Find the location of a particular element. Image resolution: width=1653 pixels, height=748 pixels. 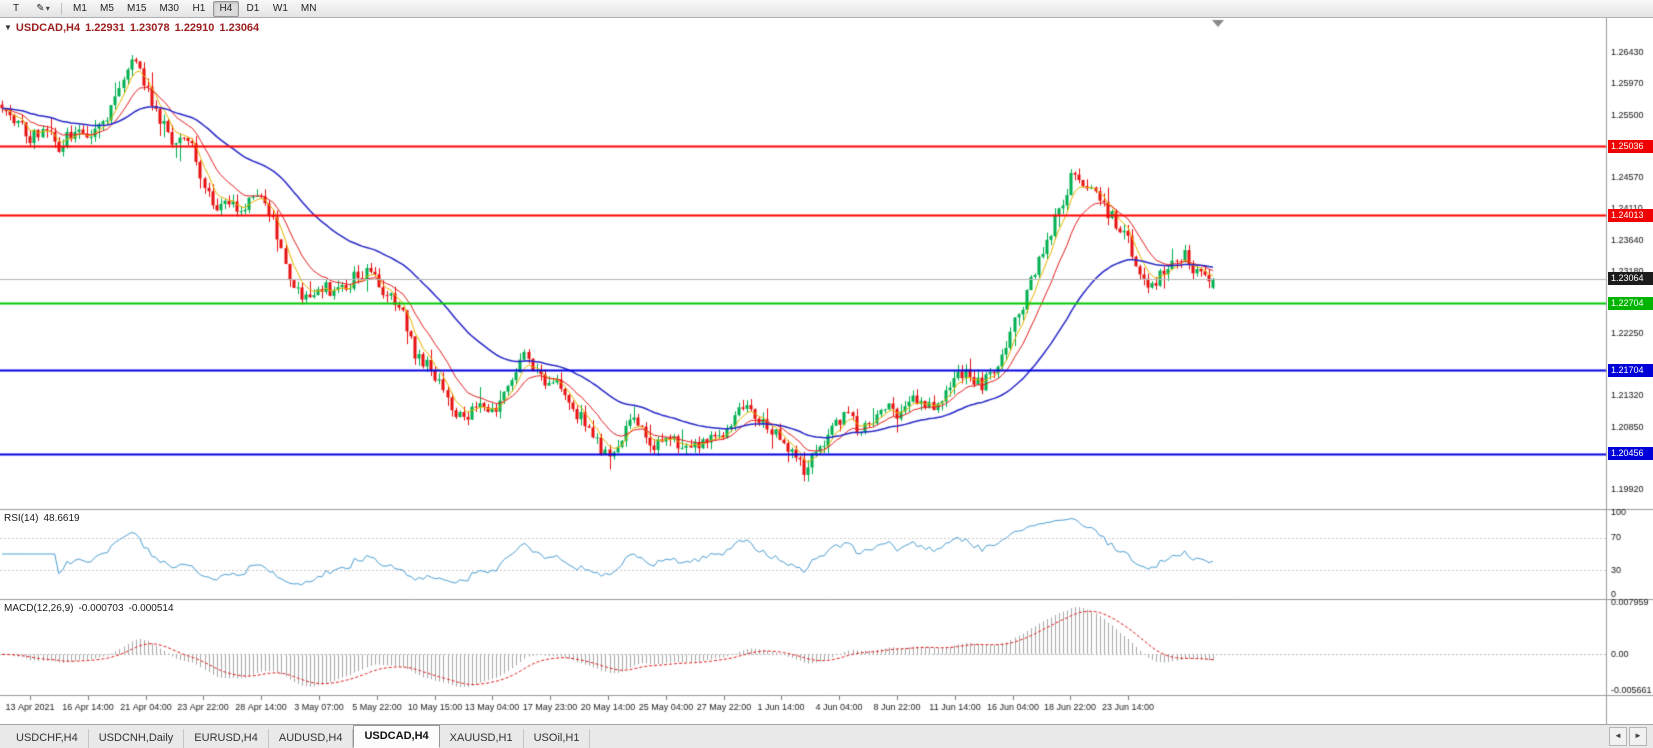

dropdown-arrow-icon: ▾ is located at coordinates (47, 8).